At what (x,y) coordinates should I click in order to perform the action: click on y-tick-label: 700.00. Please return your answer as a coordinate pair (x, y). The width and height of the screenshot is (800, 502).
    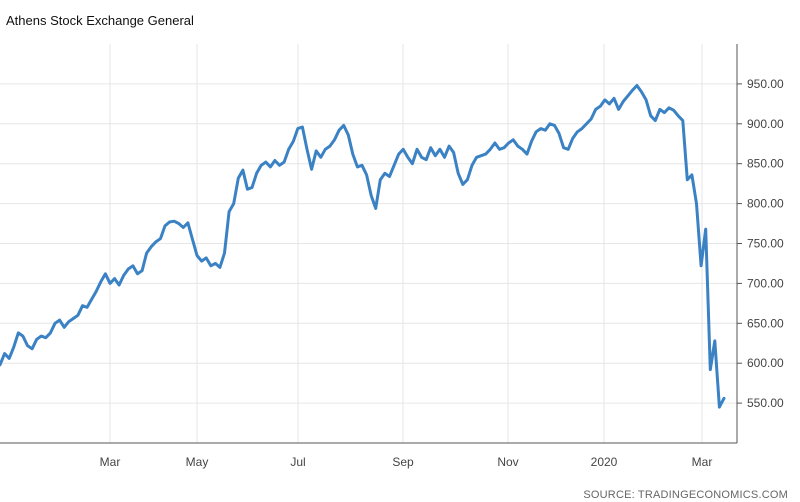
    Looking at the image, I should click on (765, 283).